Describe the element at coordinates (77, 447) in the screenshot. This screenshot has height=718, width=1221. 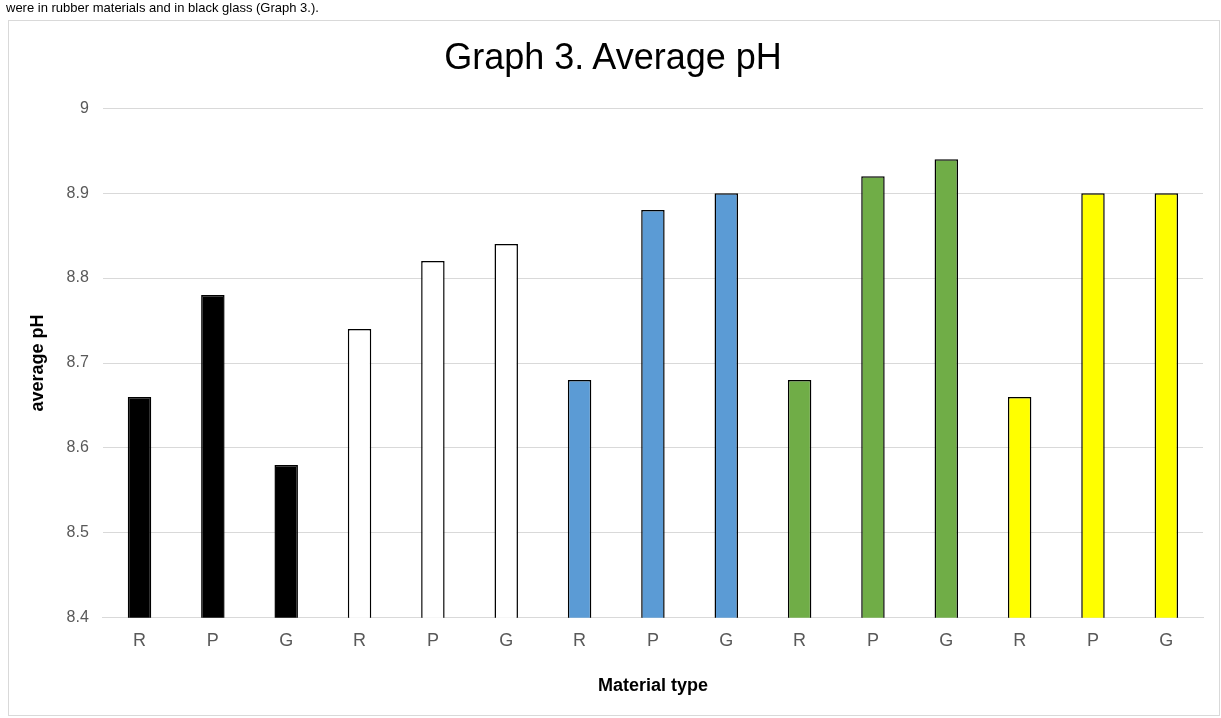
I see `y-tick-label: 8.6` at that location.